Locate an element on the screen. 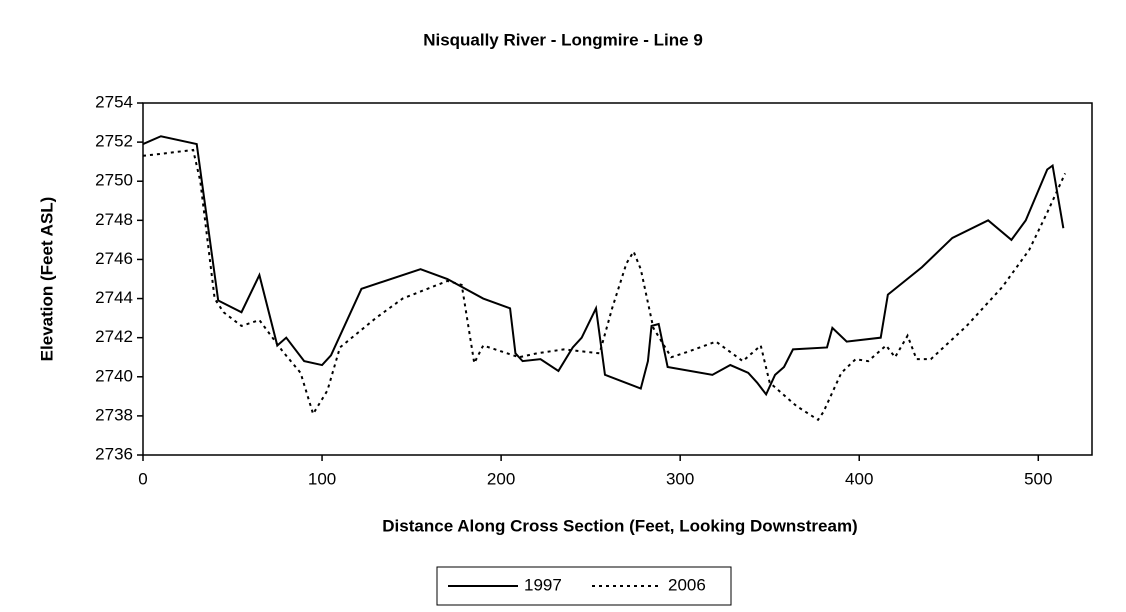 This screenshot has height=612, width=1126. y-tick-label: 2754 is located at coordinates (114, 101).